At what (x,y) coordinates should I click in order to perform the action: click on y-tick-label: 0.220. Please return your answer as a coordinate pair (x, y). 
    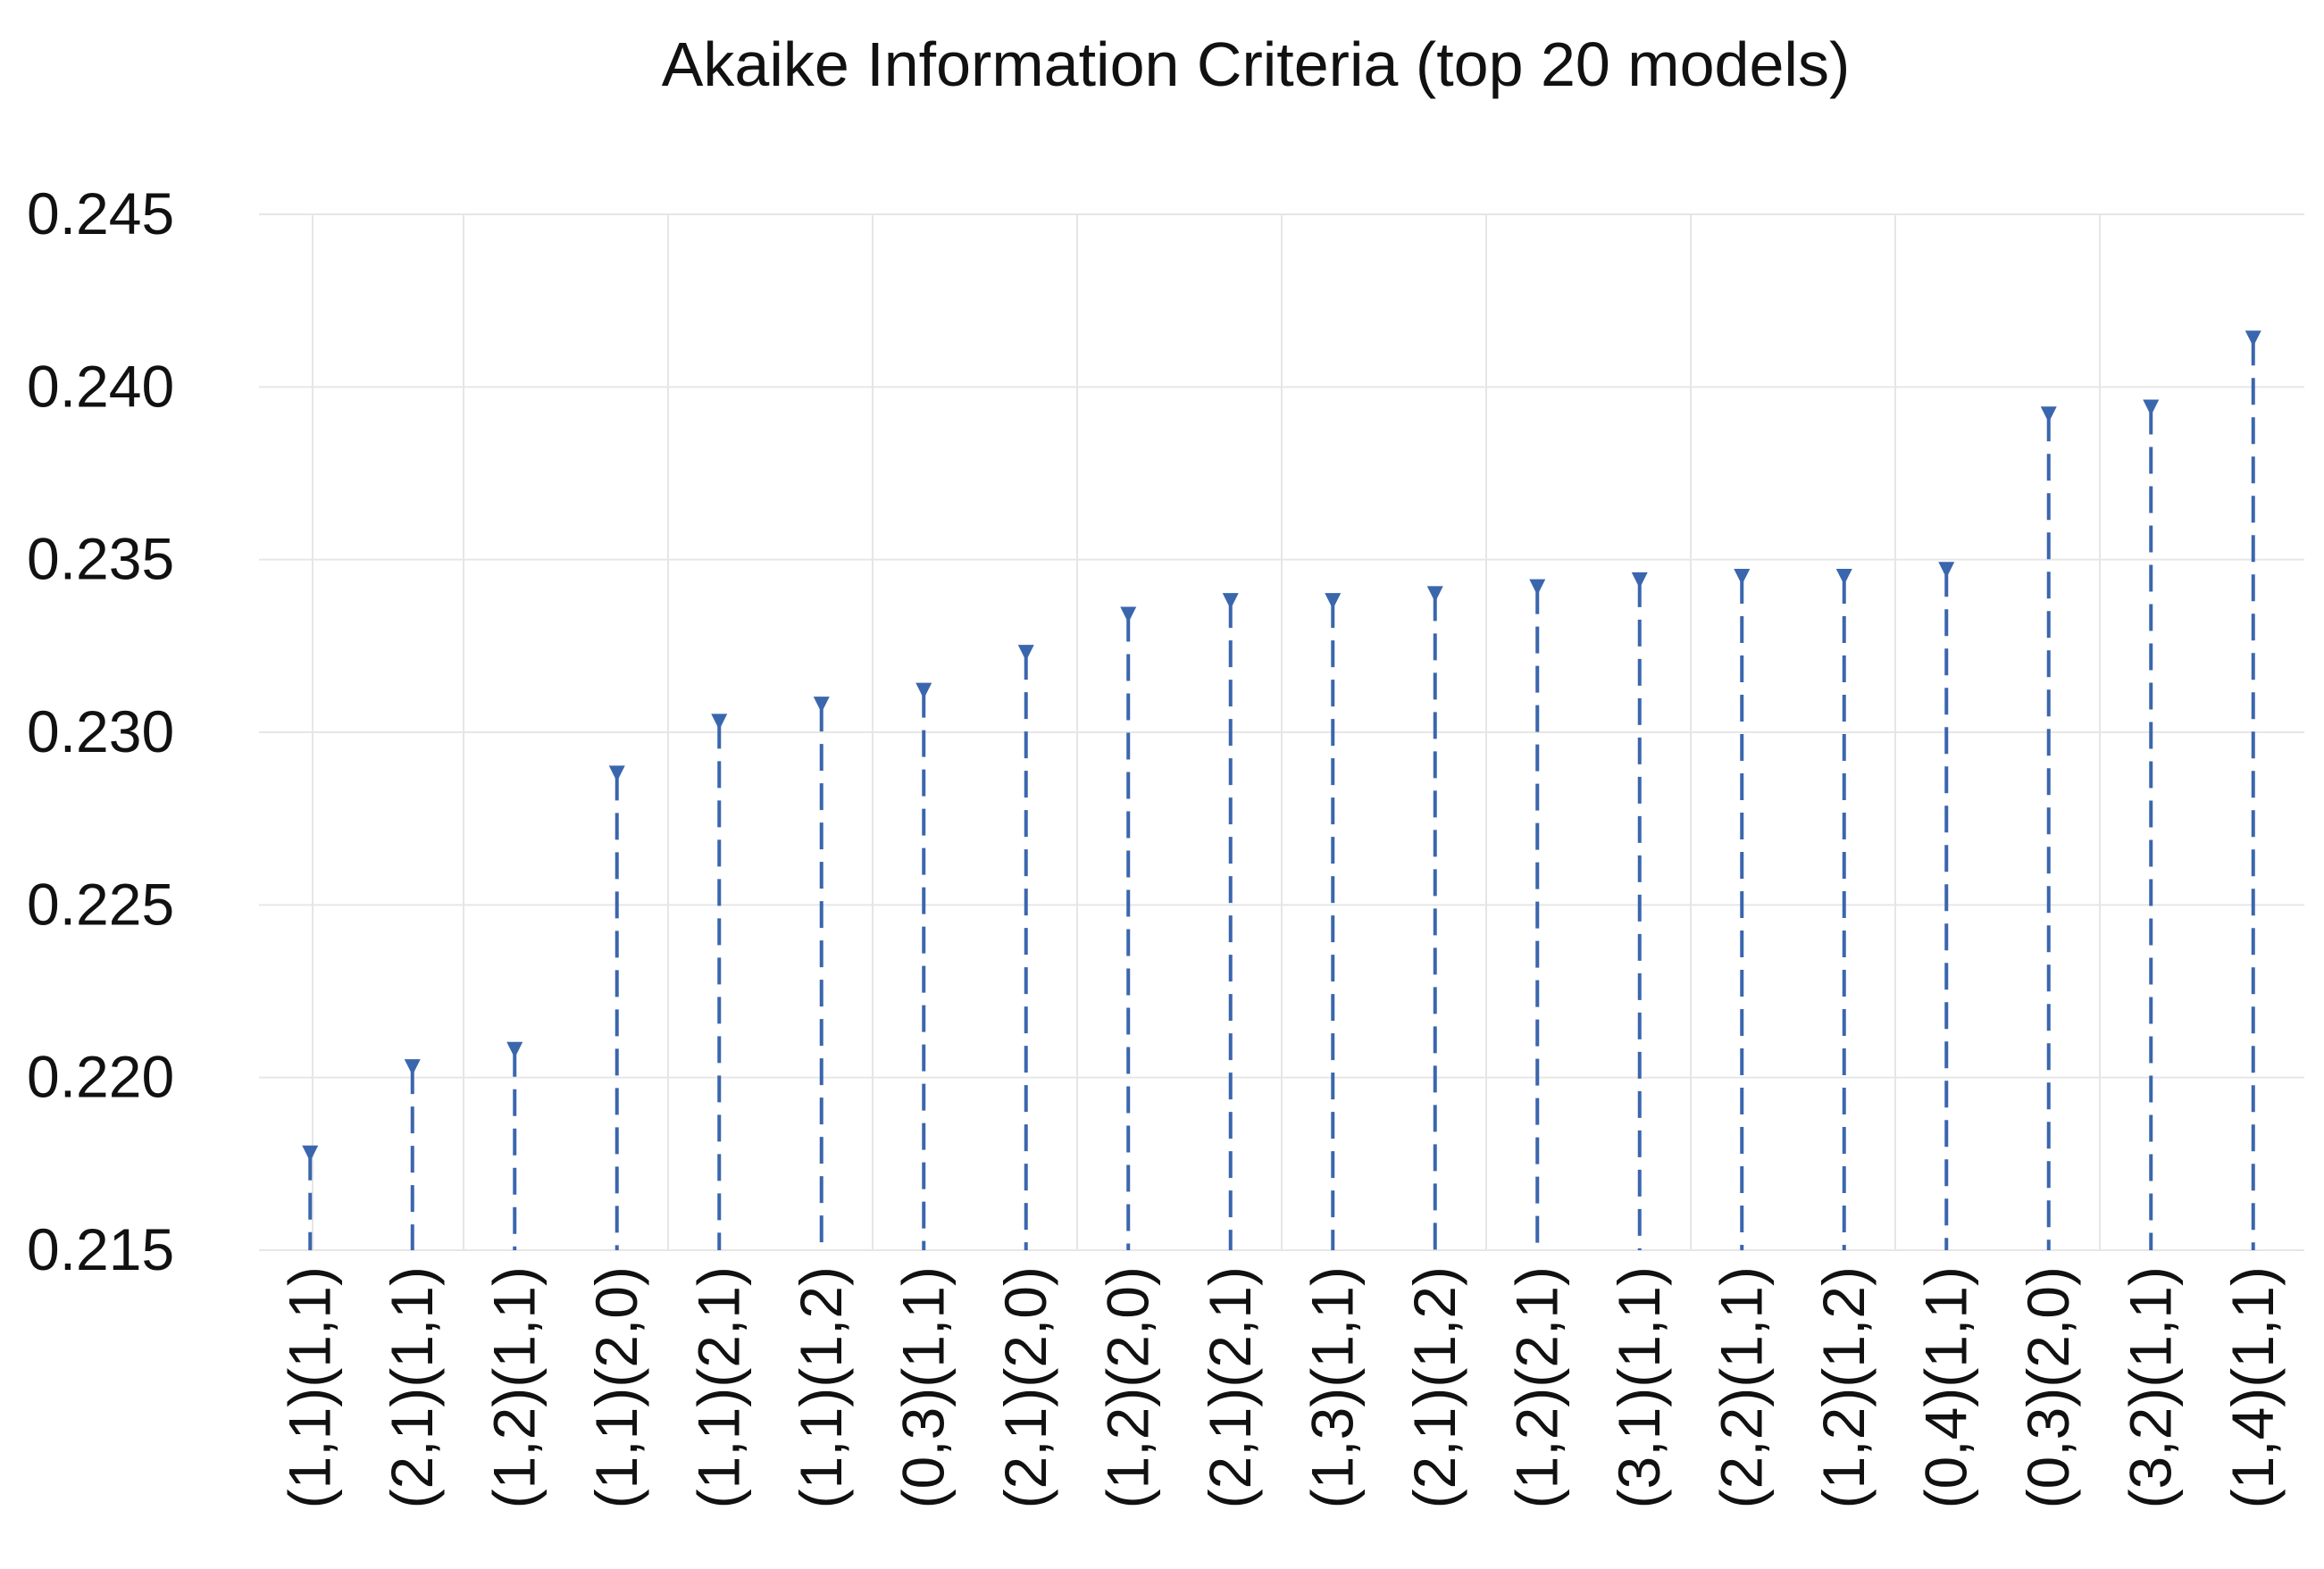
    Looking at the image, I should click on (100, 1077).